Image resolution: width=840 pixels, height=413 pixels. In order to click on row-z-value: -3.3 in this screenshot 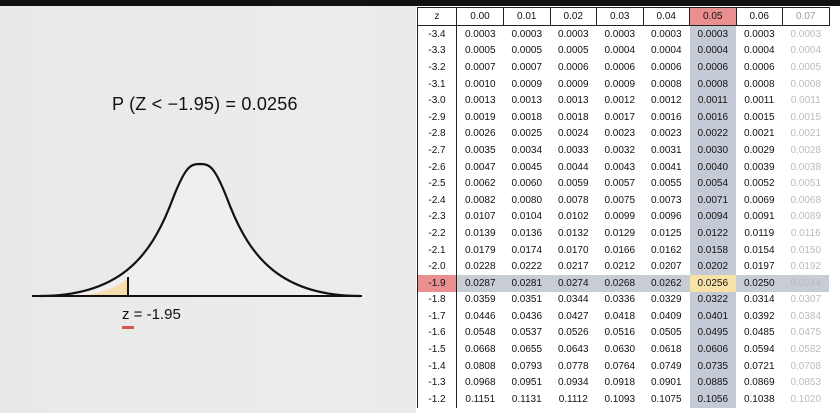, I will do `click(437, 51)`.